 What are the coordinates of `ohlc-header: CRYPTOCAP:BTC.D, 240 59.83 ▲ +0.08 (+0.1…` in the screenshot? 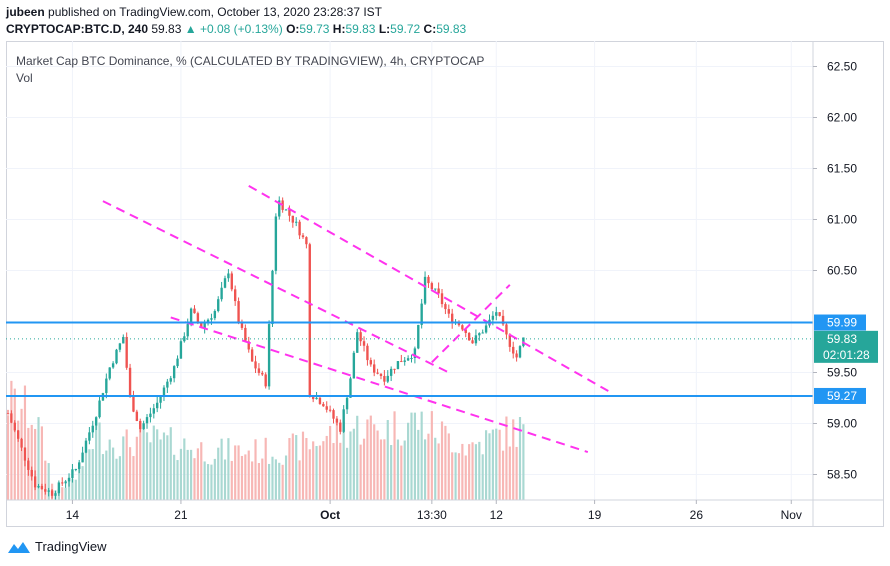 It's located at (236, 29).